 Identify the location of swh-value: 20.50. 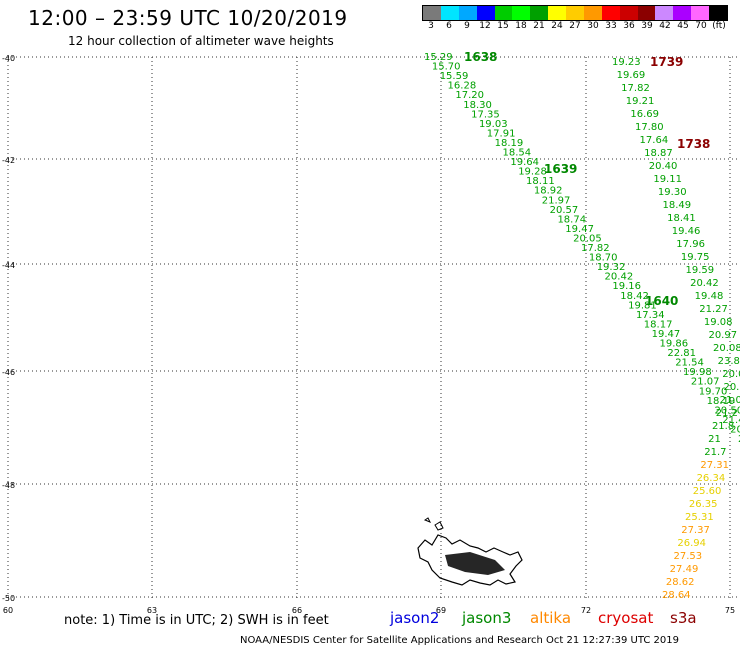
(727, 410).